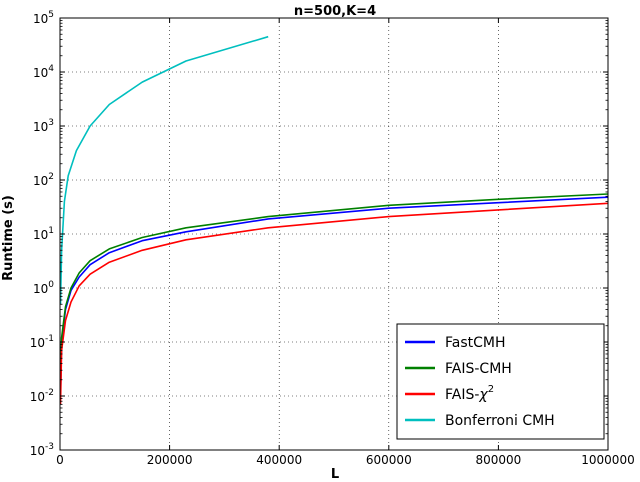 The image size is (640, 482). I want to click on y-tick-label: 10⁻², so click(42, 396).